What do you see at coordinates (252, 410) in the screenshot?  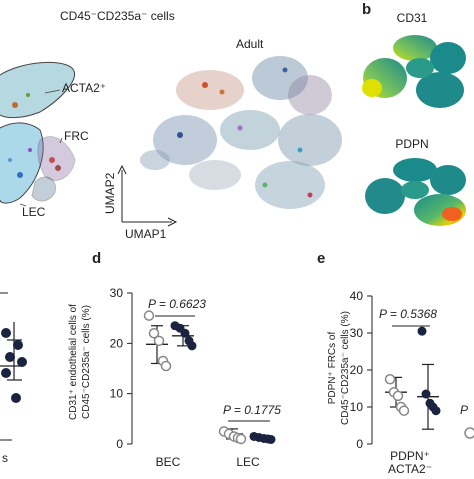 I see `panel-d-p-lec: P = 0.1775` at bounding box center [252, 410].